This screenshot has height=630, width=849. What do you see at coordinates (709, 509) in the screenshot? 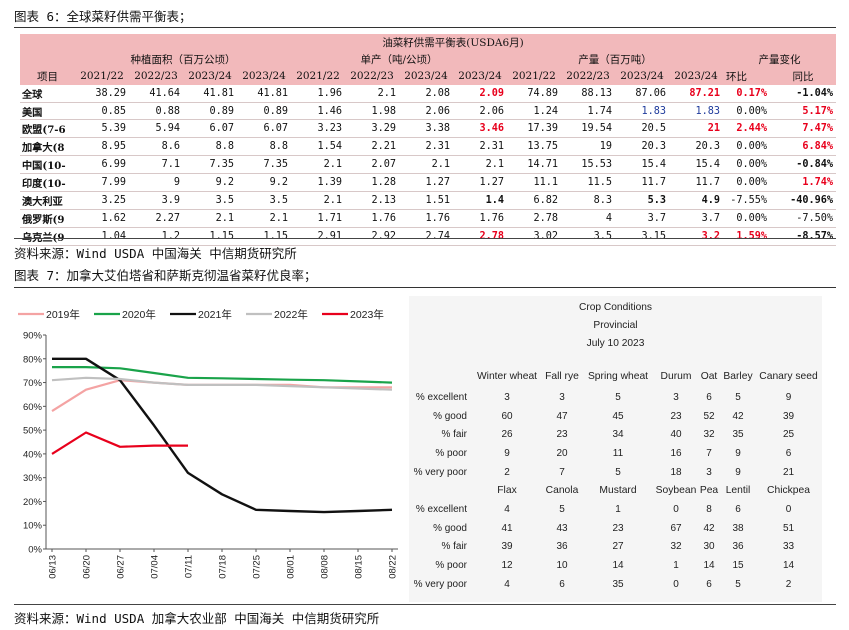
I see `condition-value: 8` at bounding box center [709, 509].